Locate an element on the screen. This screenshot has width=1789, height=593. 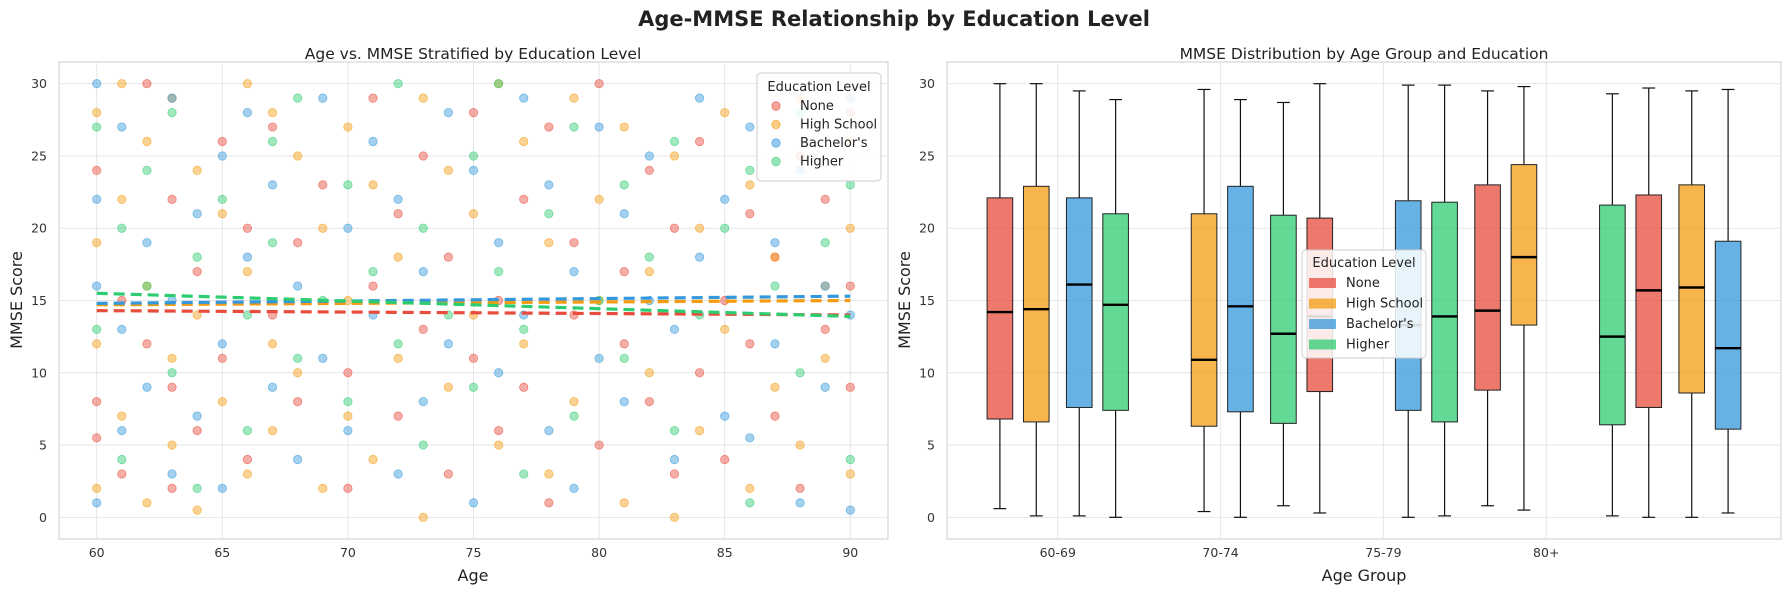
boxplot-legend-box is located at coordinates (1364, 304).